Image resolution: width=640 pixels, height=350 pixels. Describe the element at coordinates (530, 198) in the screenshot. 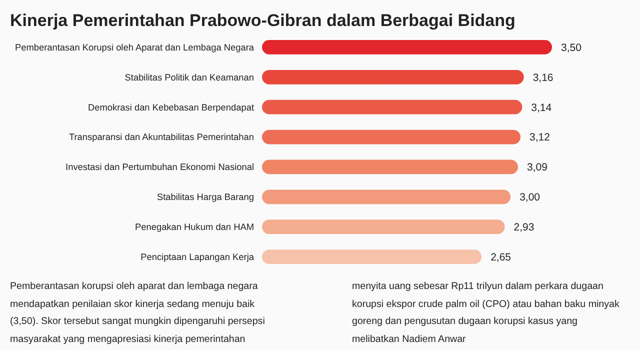

I see `data-label: 3,00` at that location.